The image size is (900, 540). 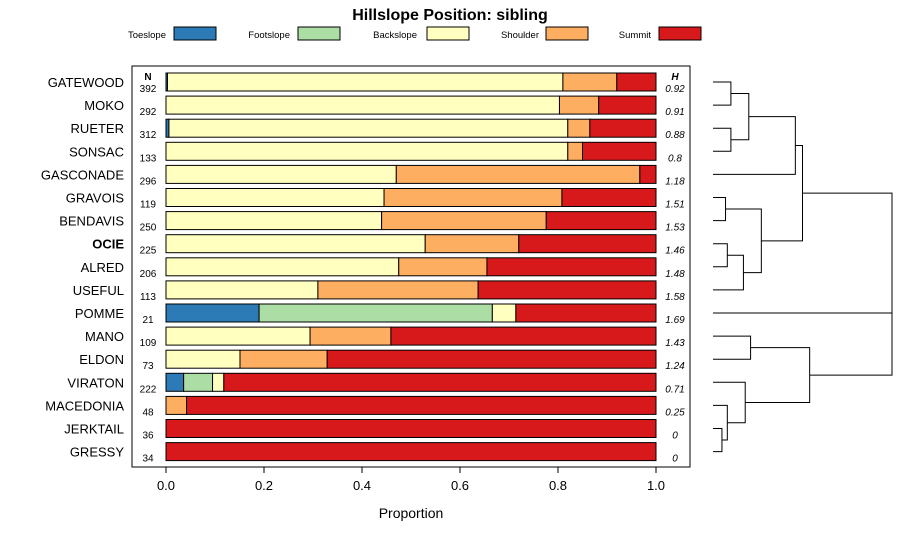 I want to click on bar-gravois-backslope, so click(x=275, y=197).